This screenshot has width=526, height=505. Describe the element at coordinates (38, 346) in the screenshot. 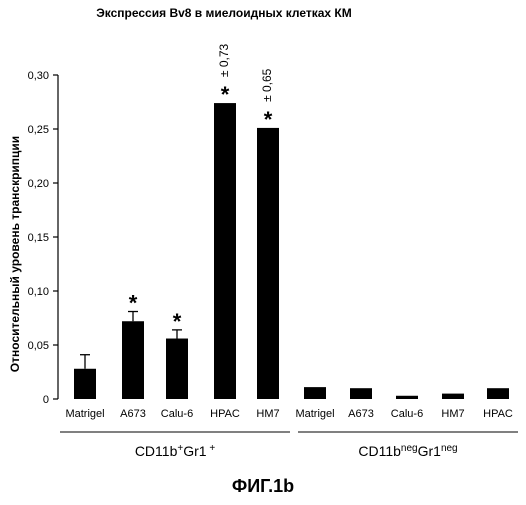

I see `y-tick-label: 0,05` at that location.